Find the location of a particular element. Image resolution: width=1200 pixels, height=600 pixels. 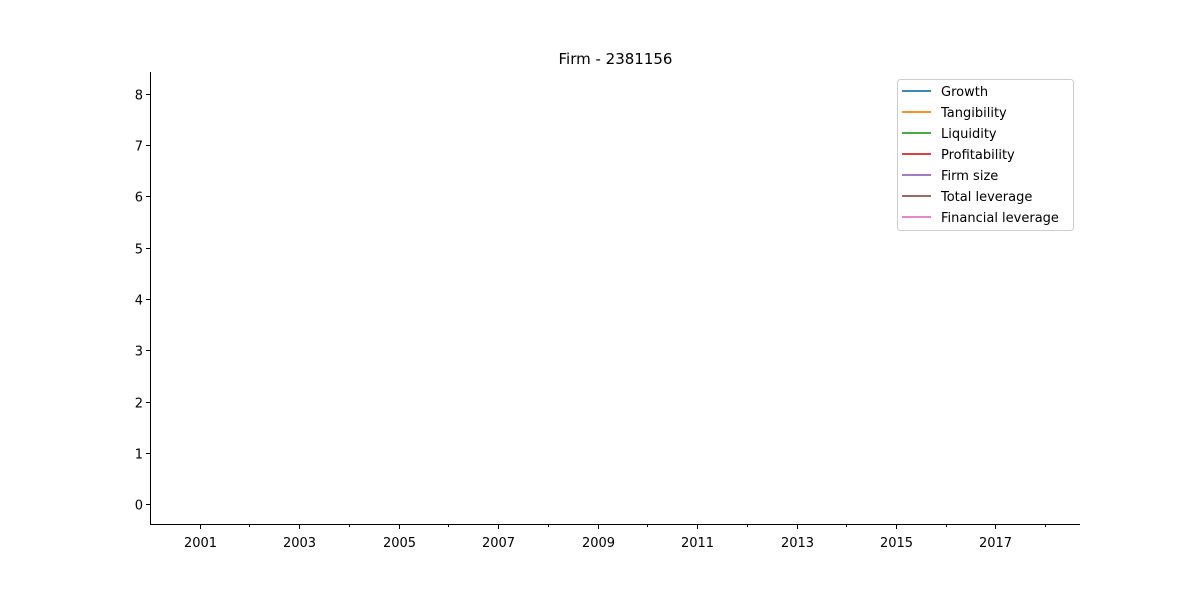

y-tick-label: 3 is located at coordinates (139, 352).